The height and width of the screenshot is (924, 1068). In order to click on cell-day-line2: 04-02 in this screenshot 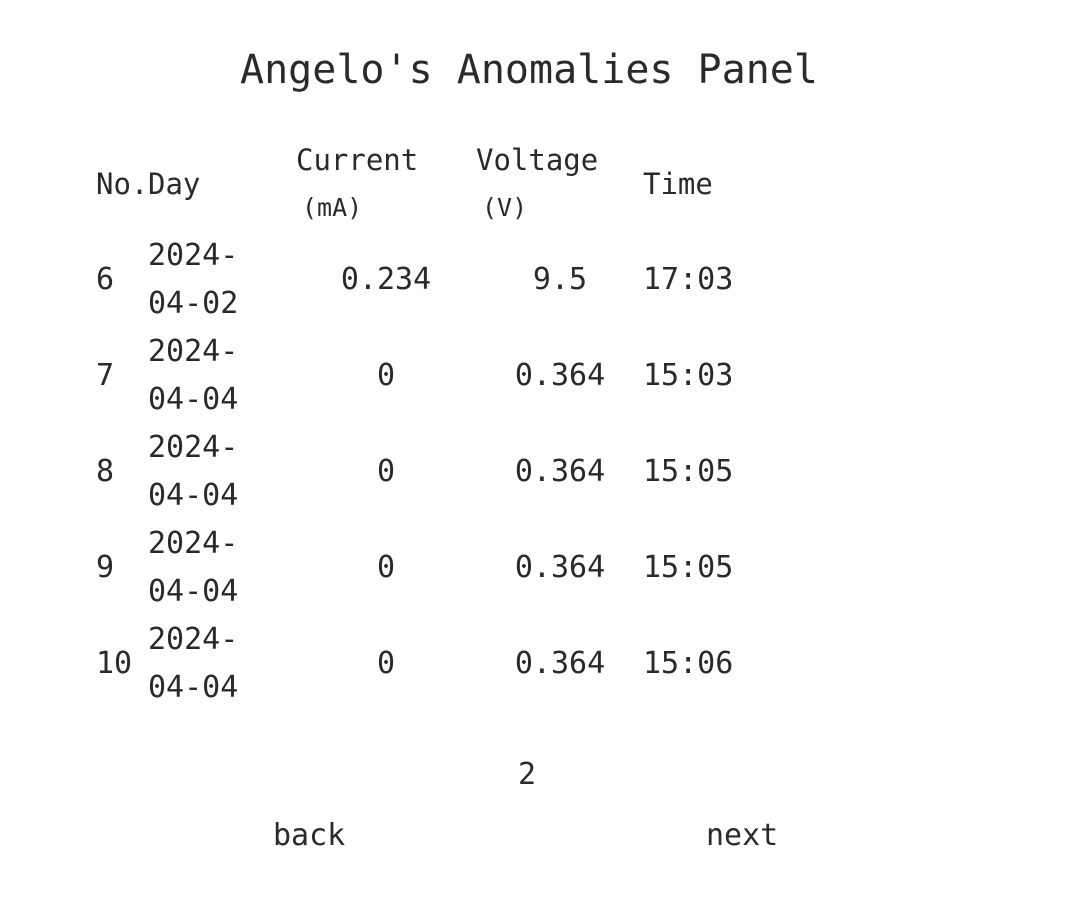, I will do `click(193, 303)`.